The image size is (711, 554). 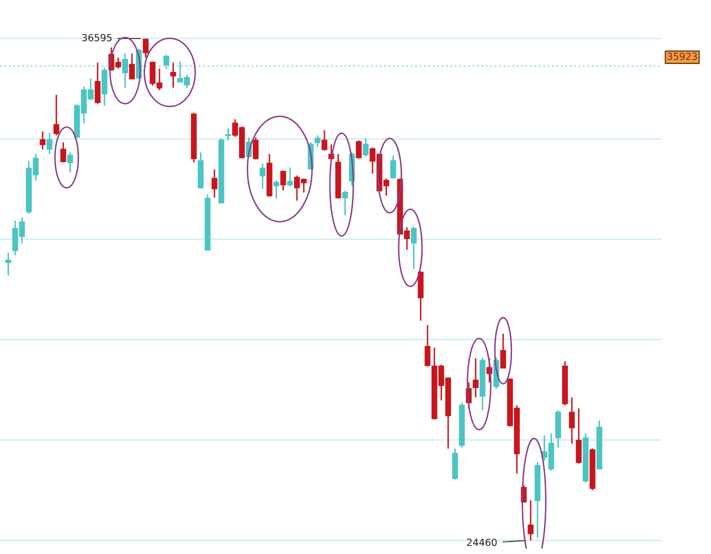 What do you see at coordinates (482, 542) in the screenshot?
I see `annotation: 24460` at bounding box center [482, 542].